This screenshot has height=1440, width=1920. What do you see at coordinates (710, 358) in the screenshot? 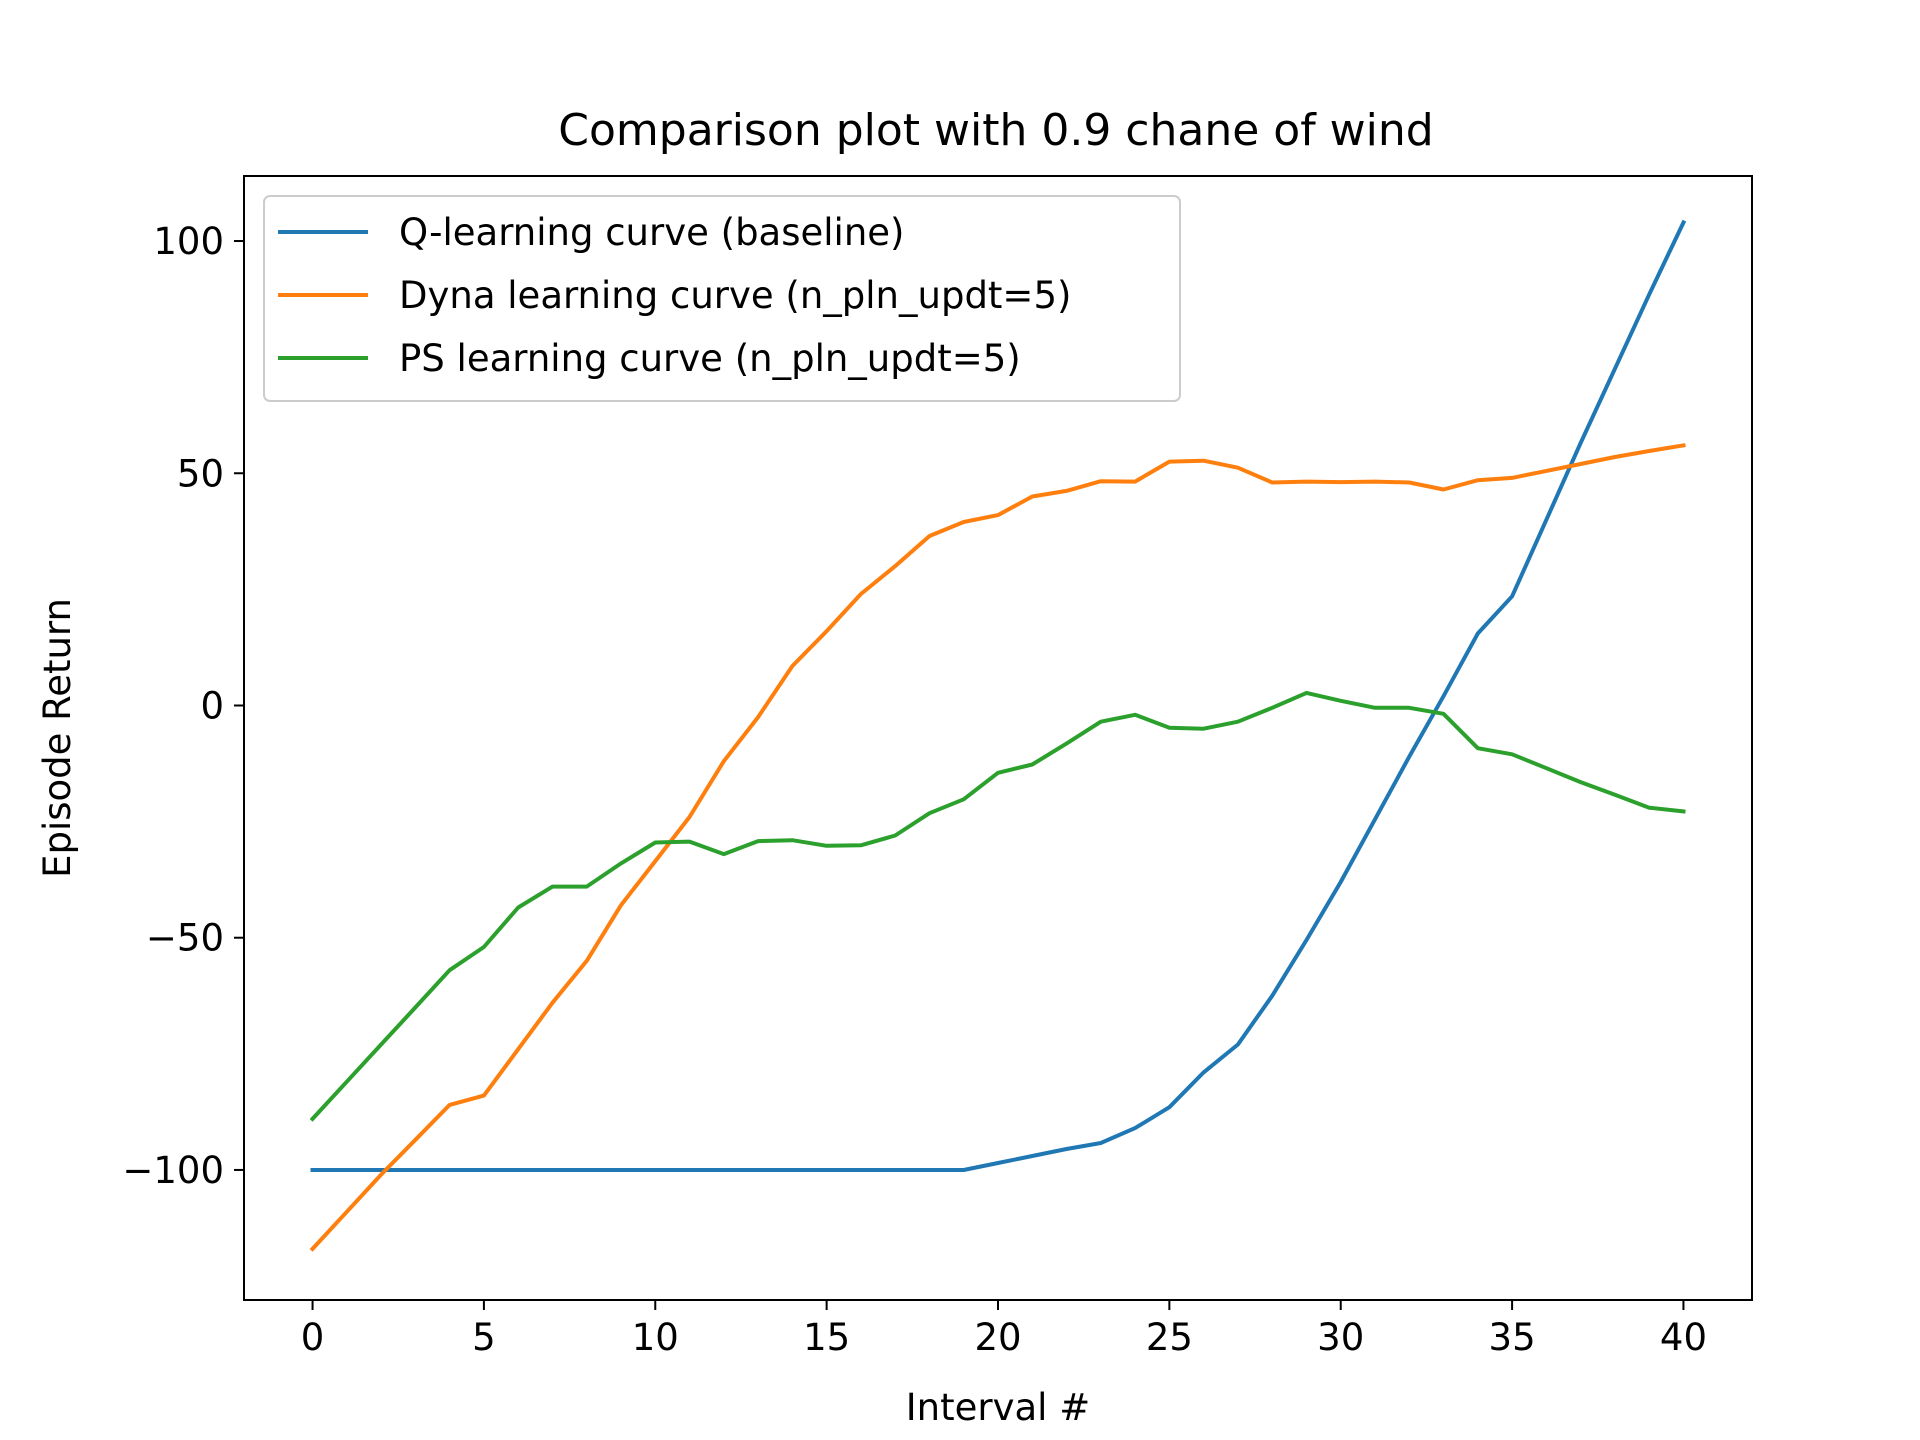
I see `legend-label-3: PS learning curve (n_pln_updt=5)` at bounding box center [710, 358].